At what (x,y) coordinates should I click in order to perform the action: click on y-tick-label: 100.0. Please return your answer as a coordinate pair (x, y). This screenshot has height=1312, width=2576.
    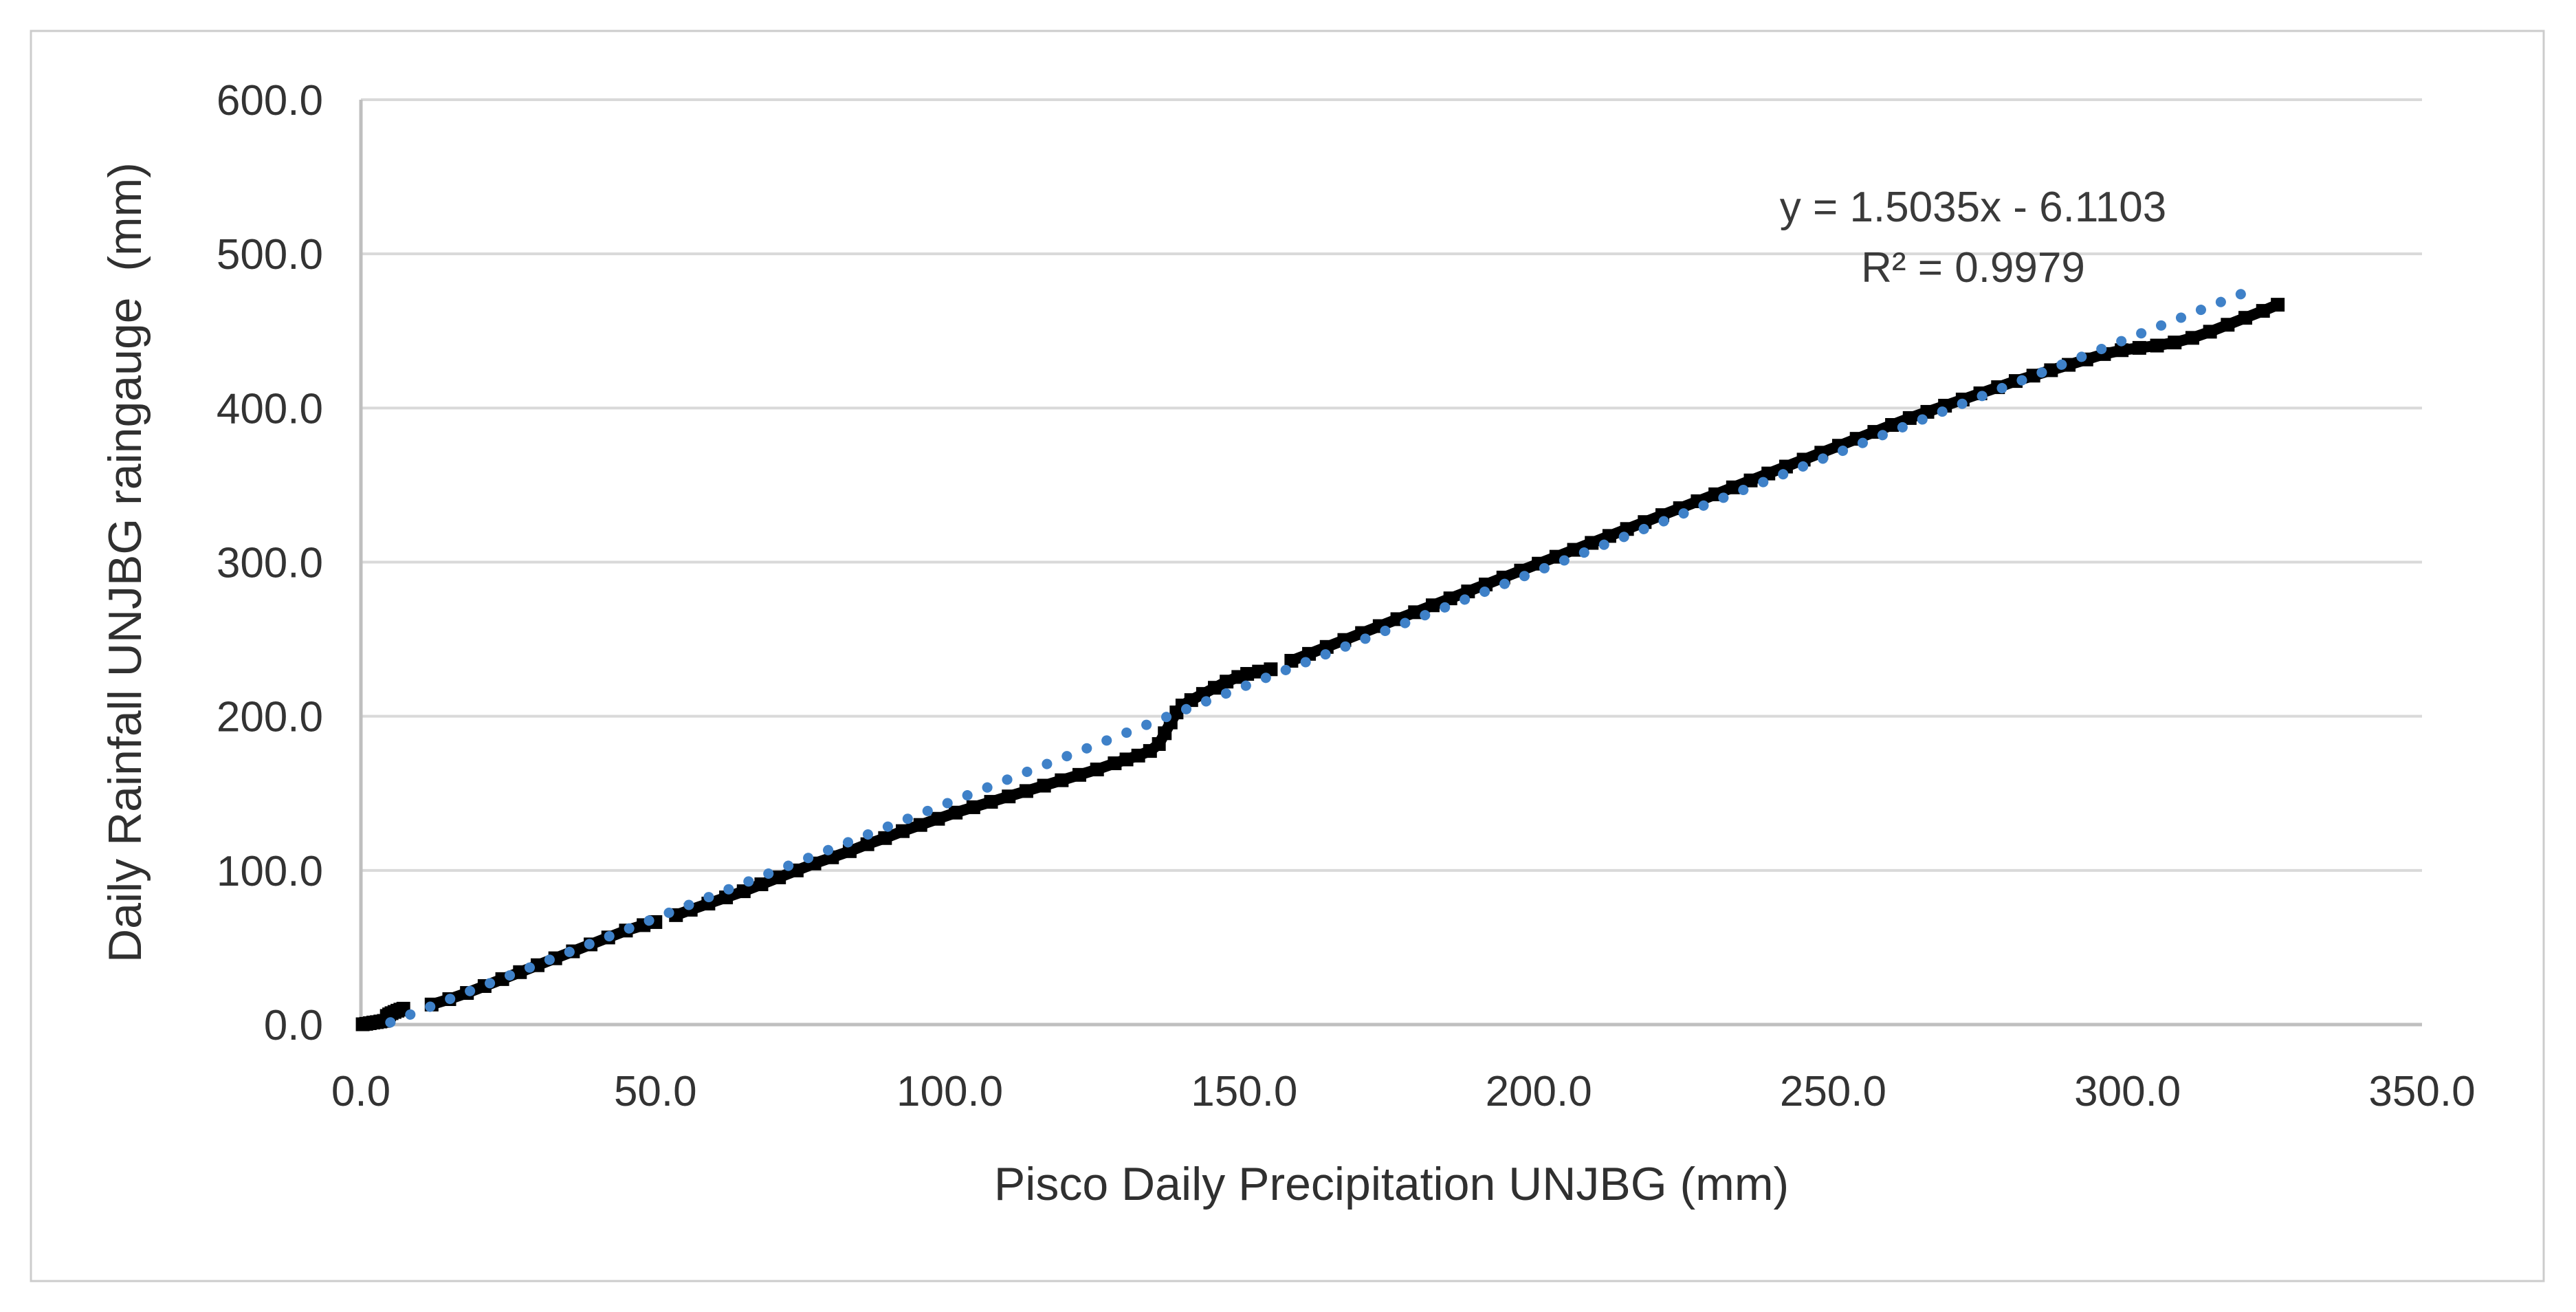
    Looking at the image, I should click on (270, 871).